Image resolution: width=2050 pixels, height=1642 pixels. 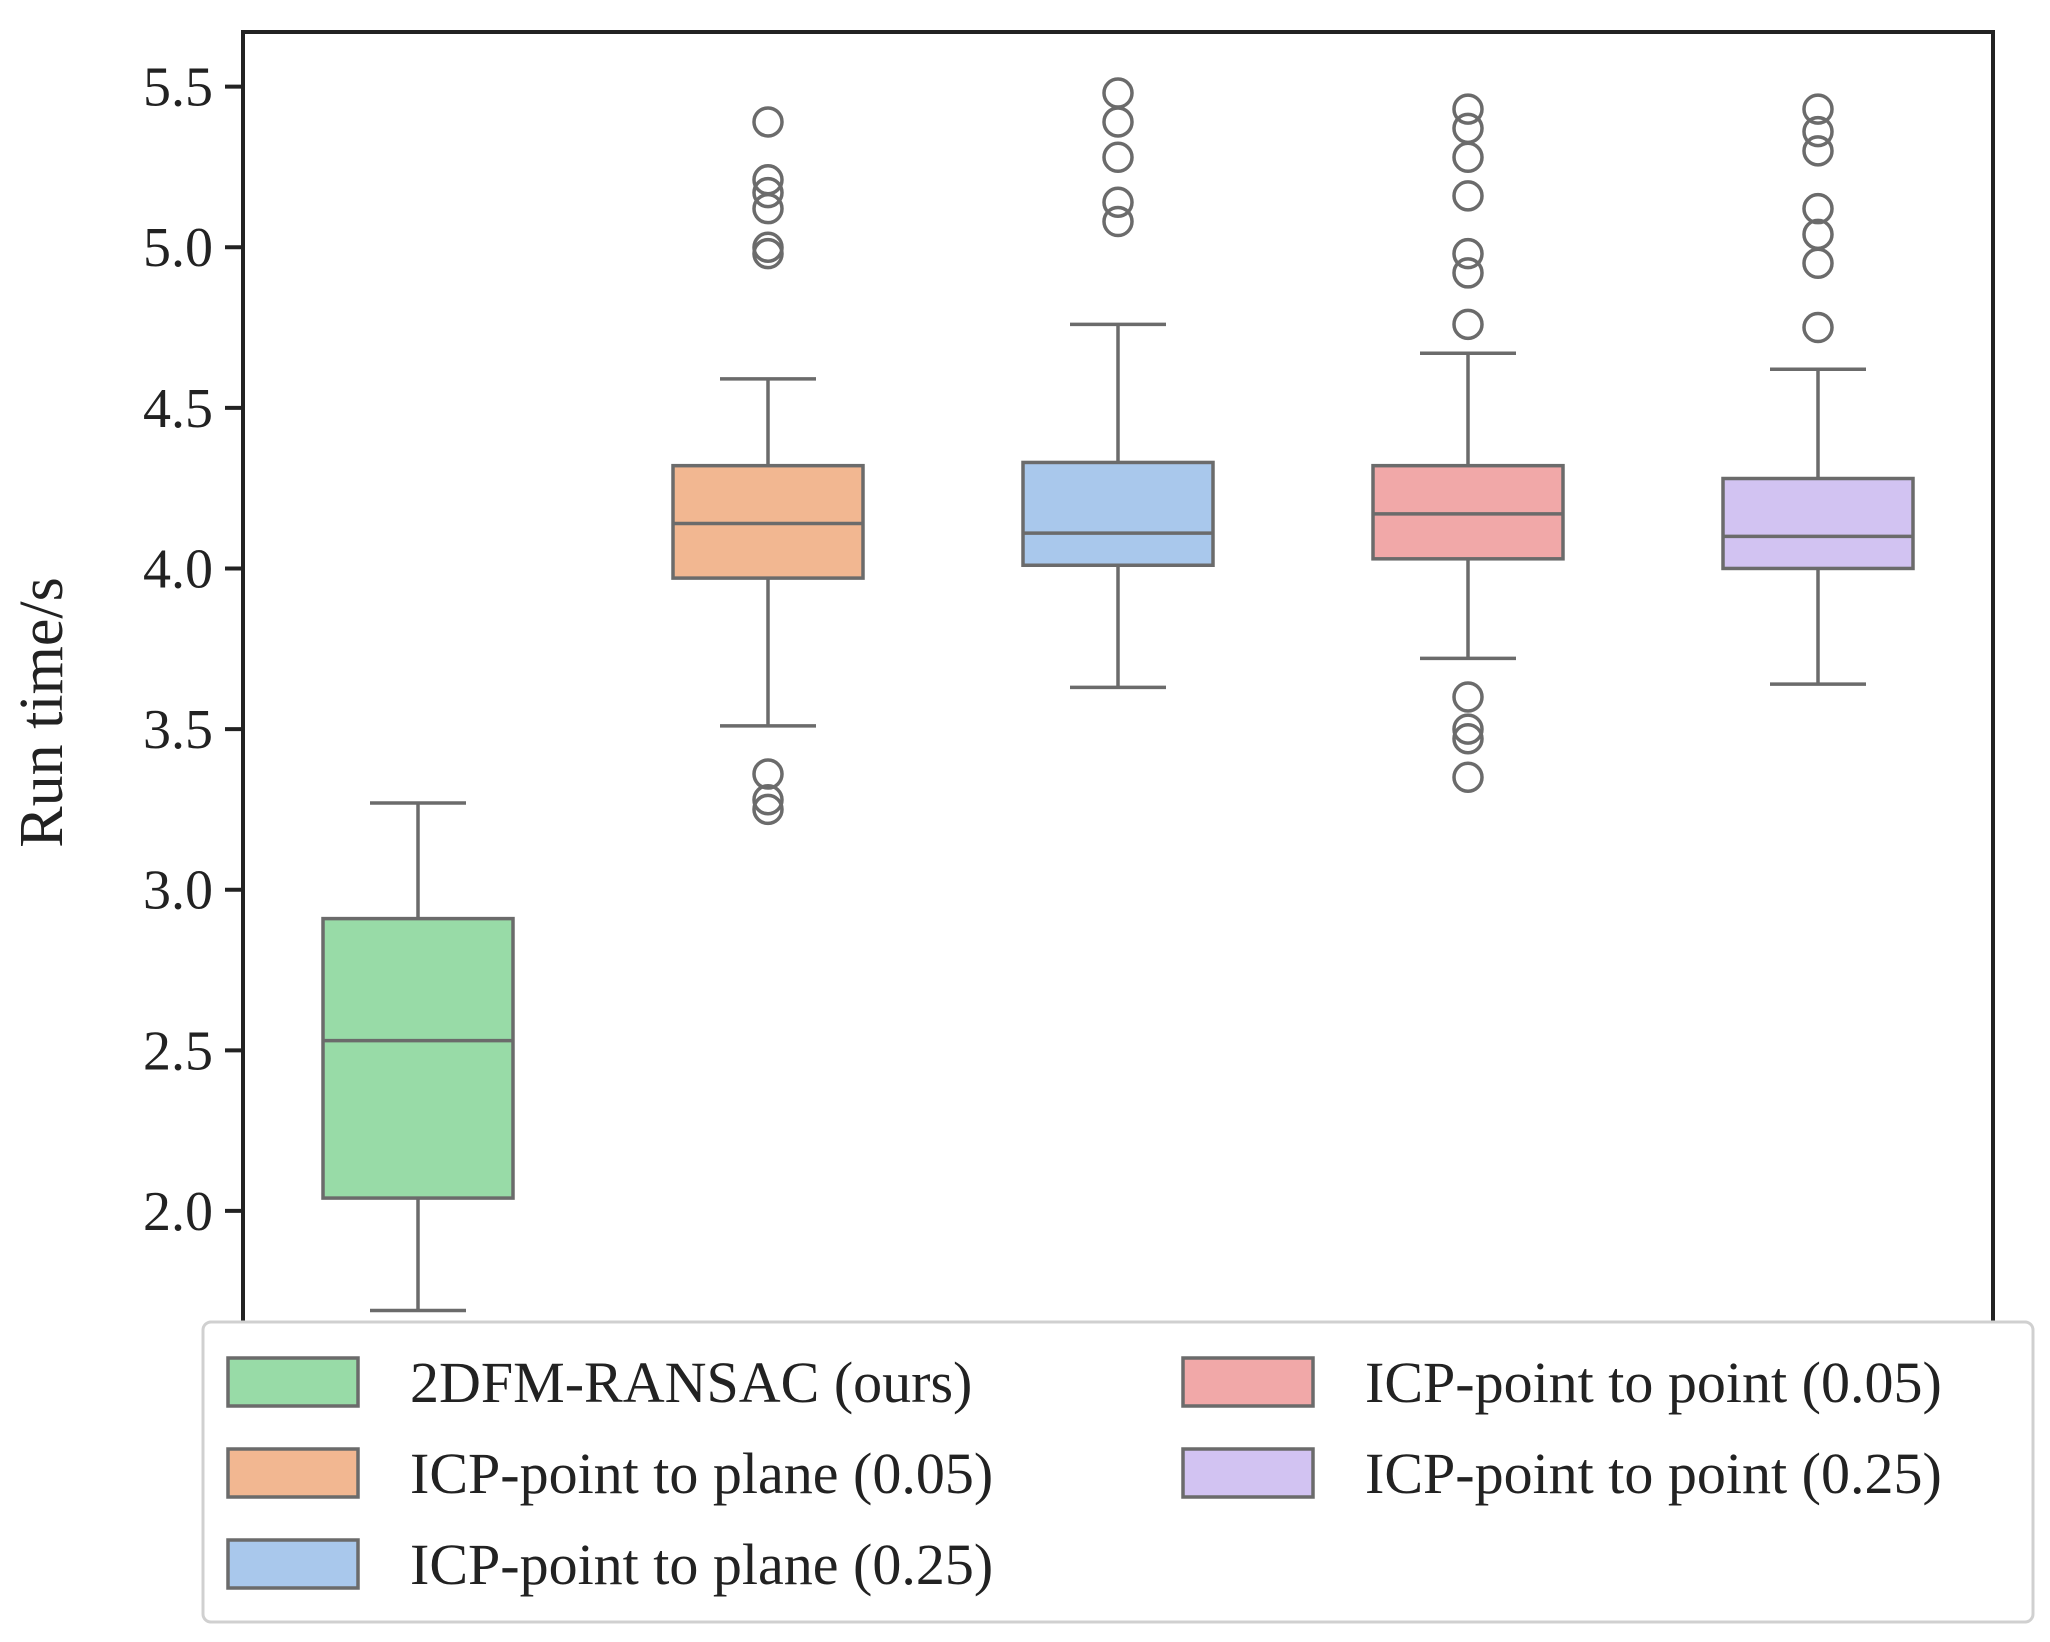 What do you see at coordinates (42, 712) in the screenshot?
I see `y-axis-label: Run time/s` at bounding box center [42, 712].